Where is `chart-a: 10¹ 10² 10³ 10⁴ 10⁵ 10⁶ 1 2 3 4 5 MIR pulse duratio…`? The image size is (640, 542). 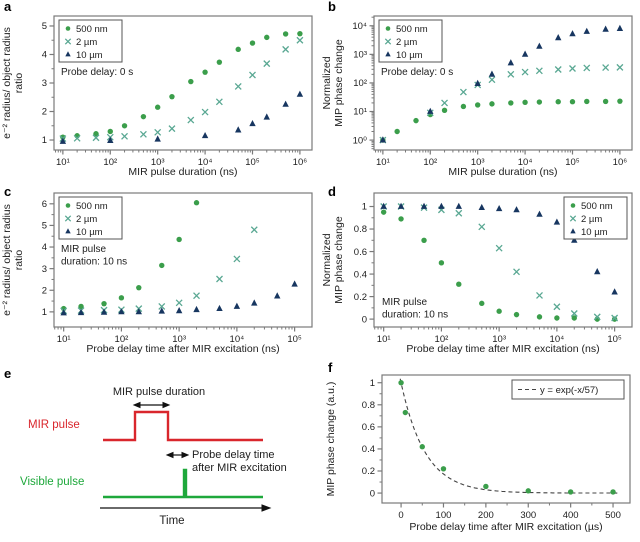 chart-a: 10¹ 10² 10³ 10⁴ 10⁵ 10⁶ 1 2 3 4 5 MIR pulse duratio… is located at coordinates (157, 96).